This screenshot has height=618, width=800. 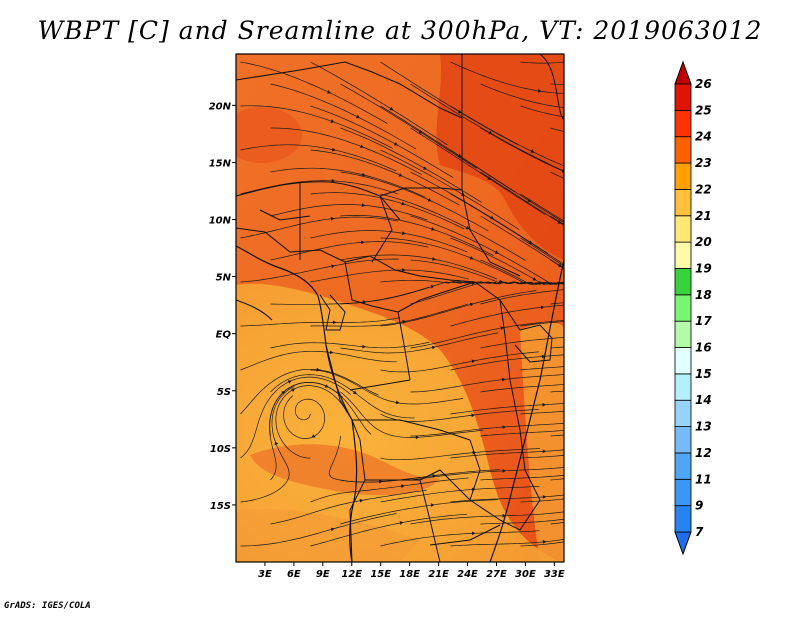 What do you see at coordinates (703, 163) in the screenshot?
I see `colorbar-label: 23` at bounding box center [703, 163].